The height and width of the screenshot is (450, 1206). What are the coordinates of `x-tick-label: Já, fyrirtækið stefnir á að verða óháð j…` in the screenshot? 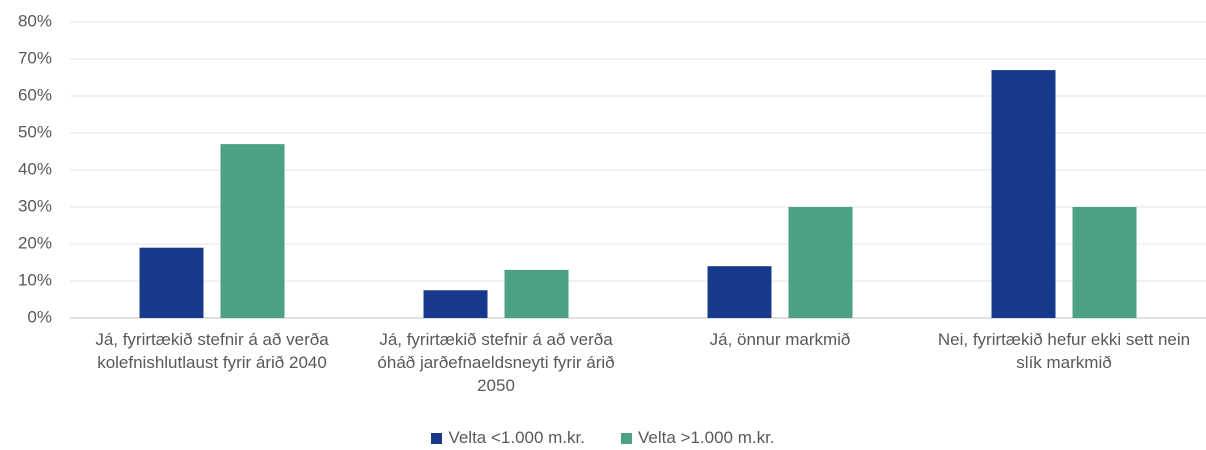 It's located at (496, 362).